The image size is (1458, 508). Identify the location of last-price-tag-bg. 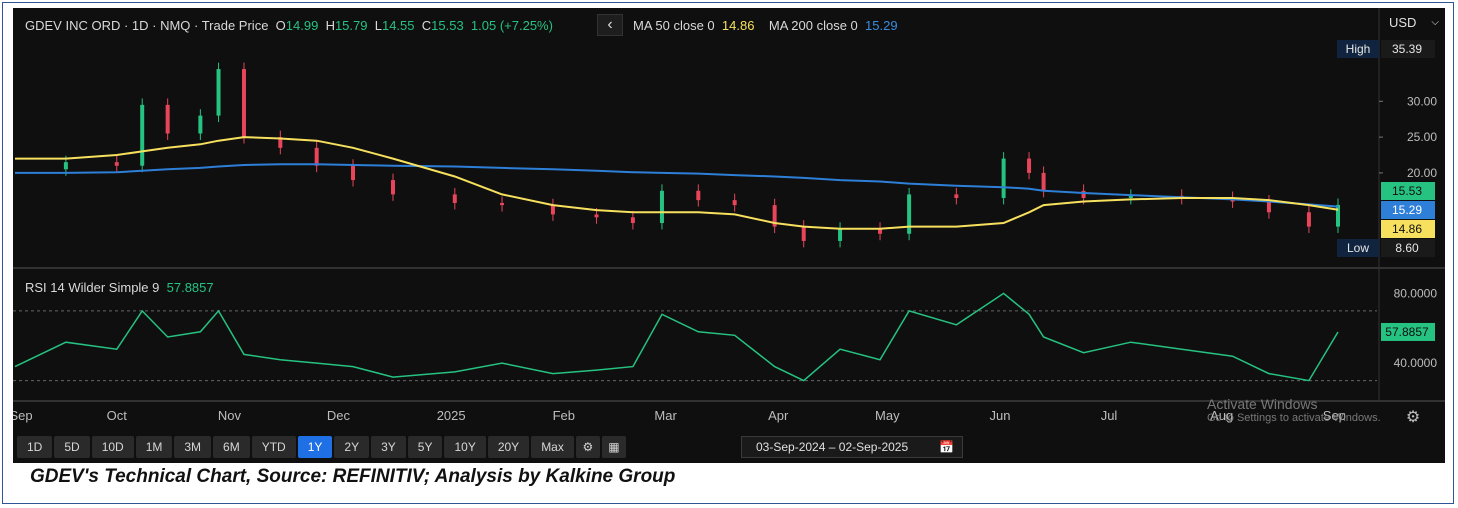
(1408, 191).